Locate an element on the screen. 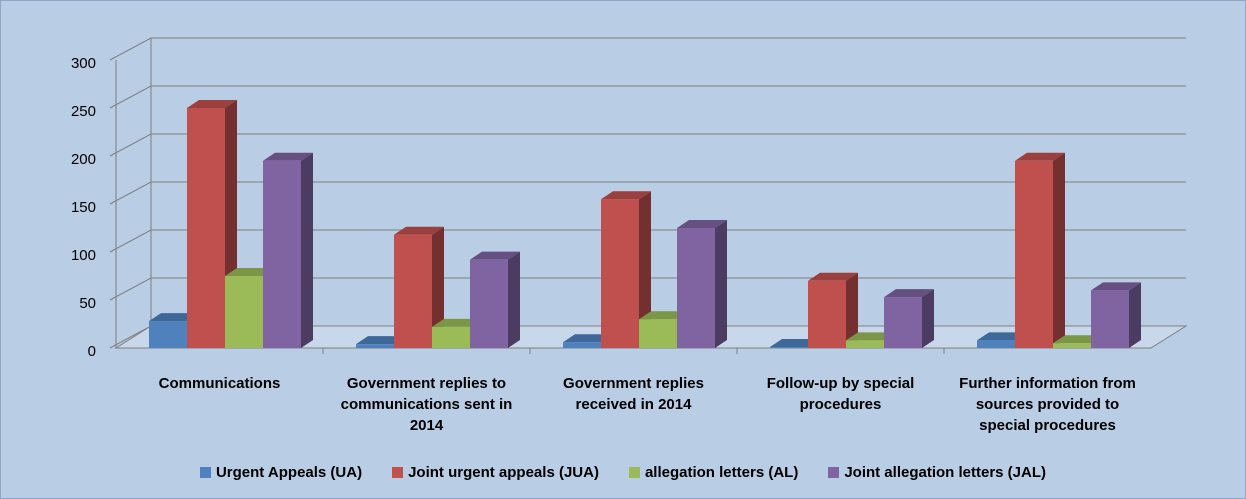 The height and width of the screenshot is (499, 1246). y-tick-label: 100 is located at coordinates (83, 255).